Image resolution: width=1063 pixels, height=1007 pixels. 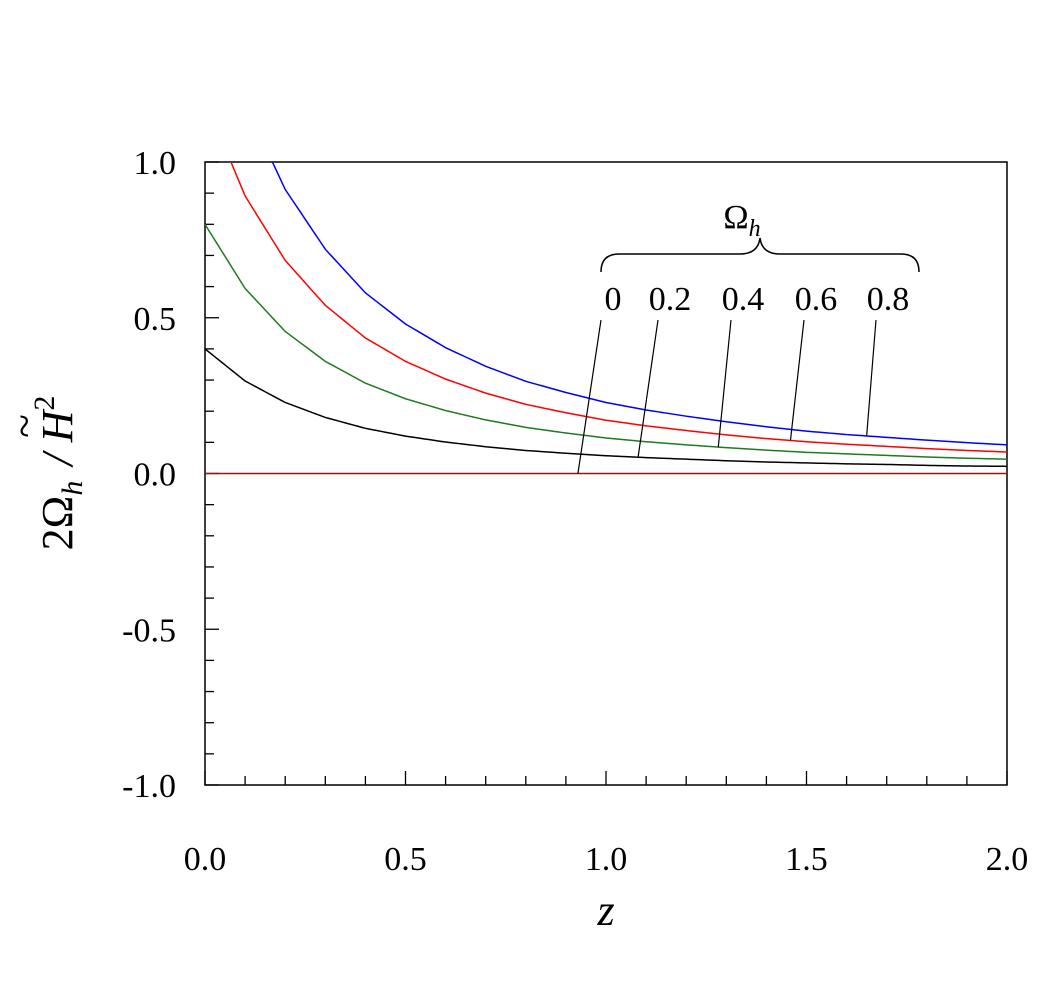 I want to click on y-tick-label: 1.0, so click(x=155, y=163).